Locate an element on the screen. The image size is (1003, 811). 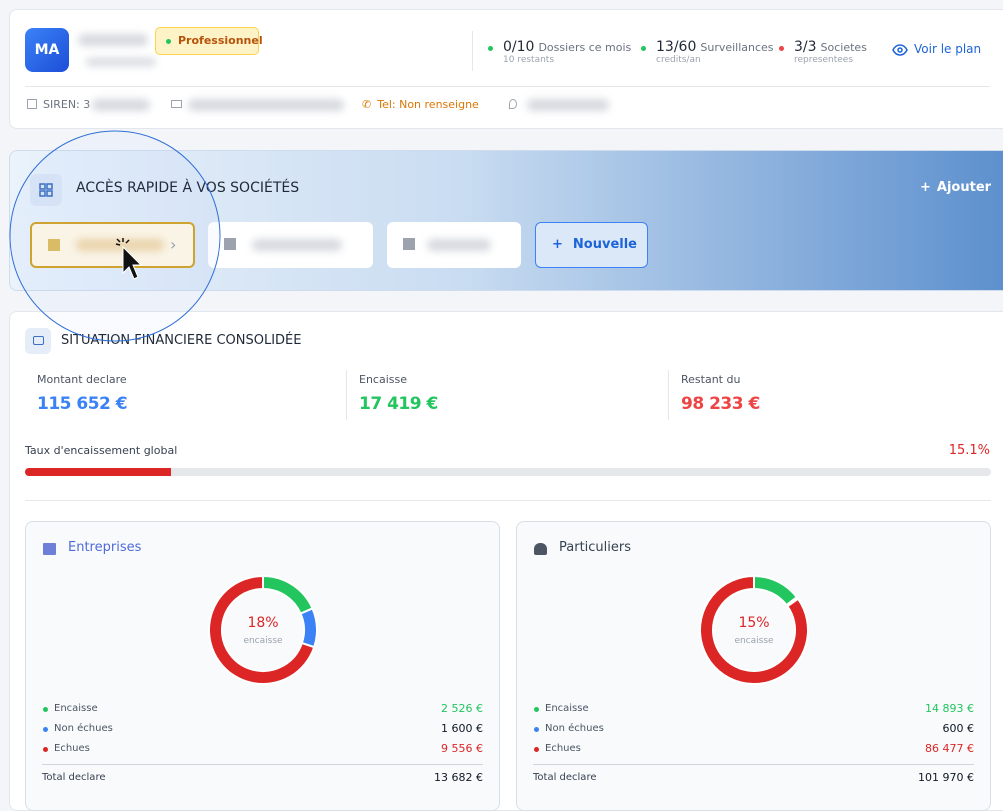
stat-sub: 10 restants is located at coordinates (529, 60).